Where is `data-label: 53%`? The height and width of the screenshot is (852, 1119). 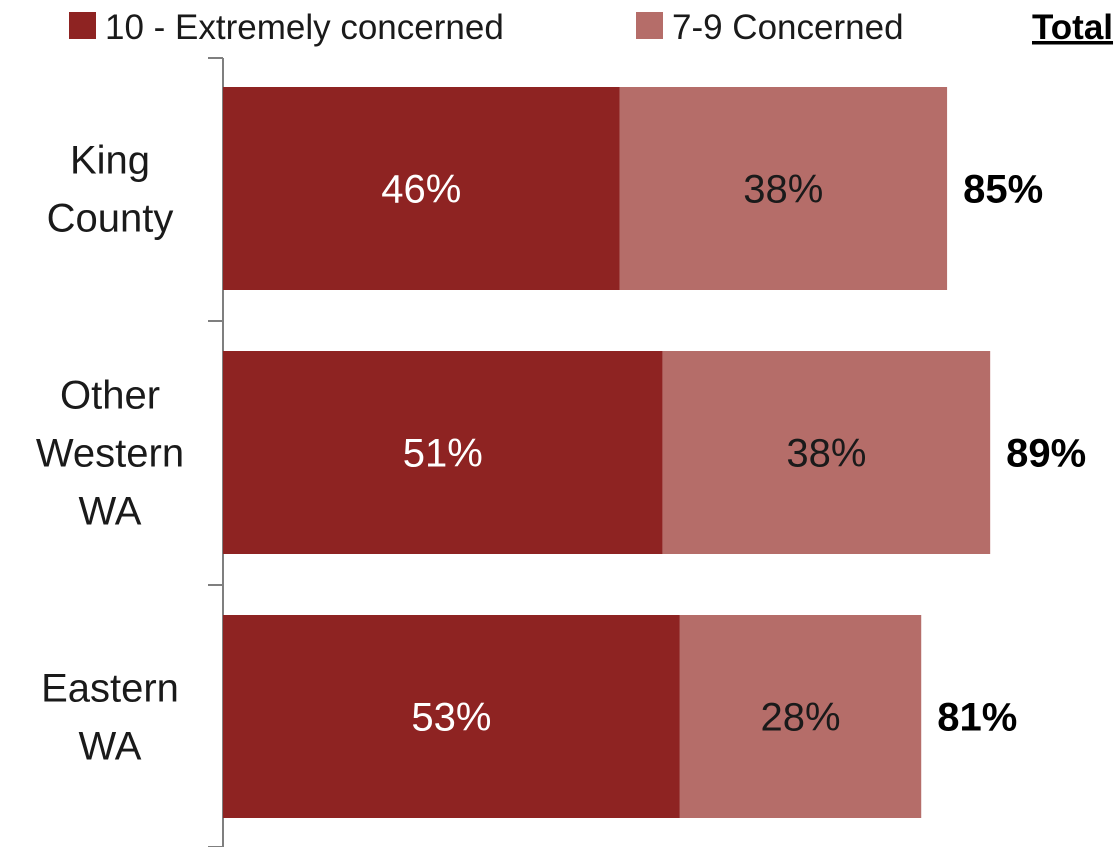 data-label: 53% is located at coordinates (451, 718).